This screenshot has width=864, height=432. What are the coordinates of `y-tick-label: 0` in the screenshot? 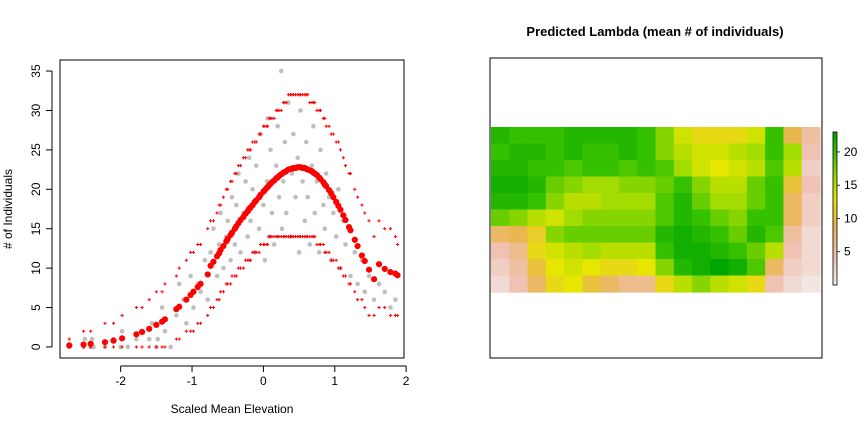 It's located at (36, 346).